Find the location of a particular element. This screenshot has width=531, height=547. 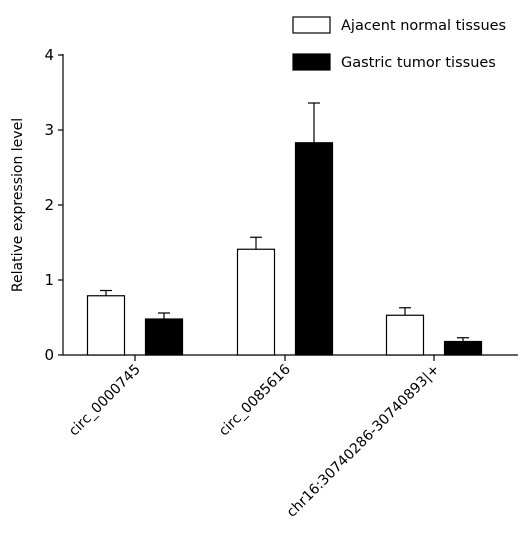

y-tick-label: 0 is located at coordinates (49, 355).